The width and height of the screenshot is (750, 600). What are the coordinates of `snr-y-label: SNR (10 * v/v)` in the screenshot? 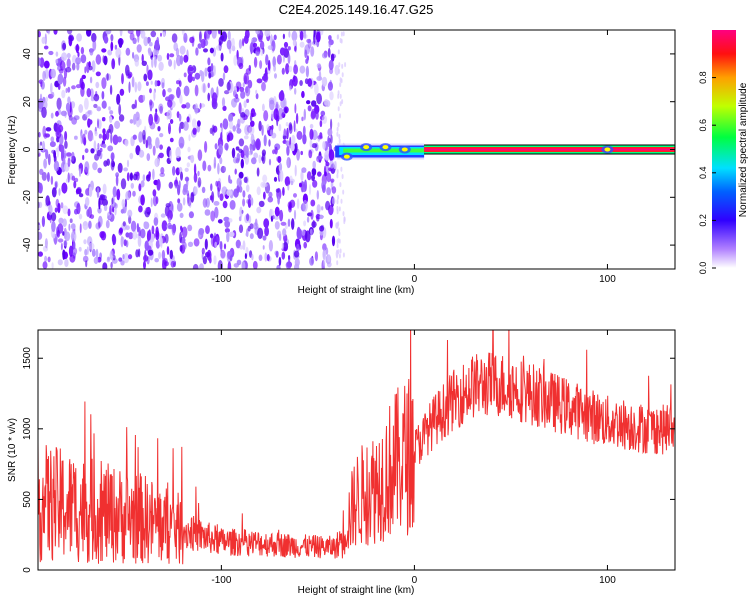 It's located at (12, 450).